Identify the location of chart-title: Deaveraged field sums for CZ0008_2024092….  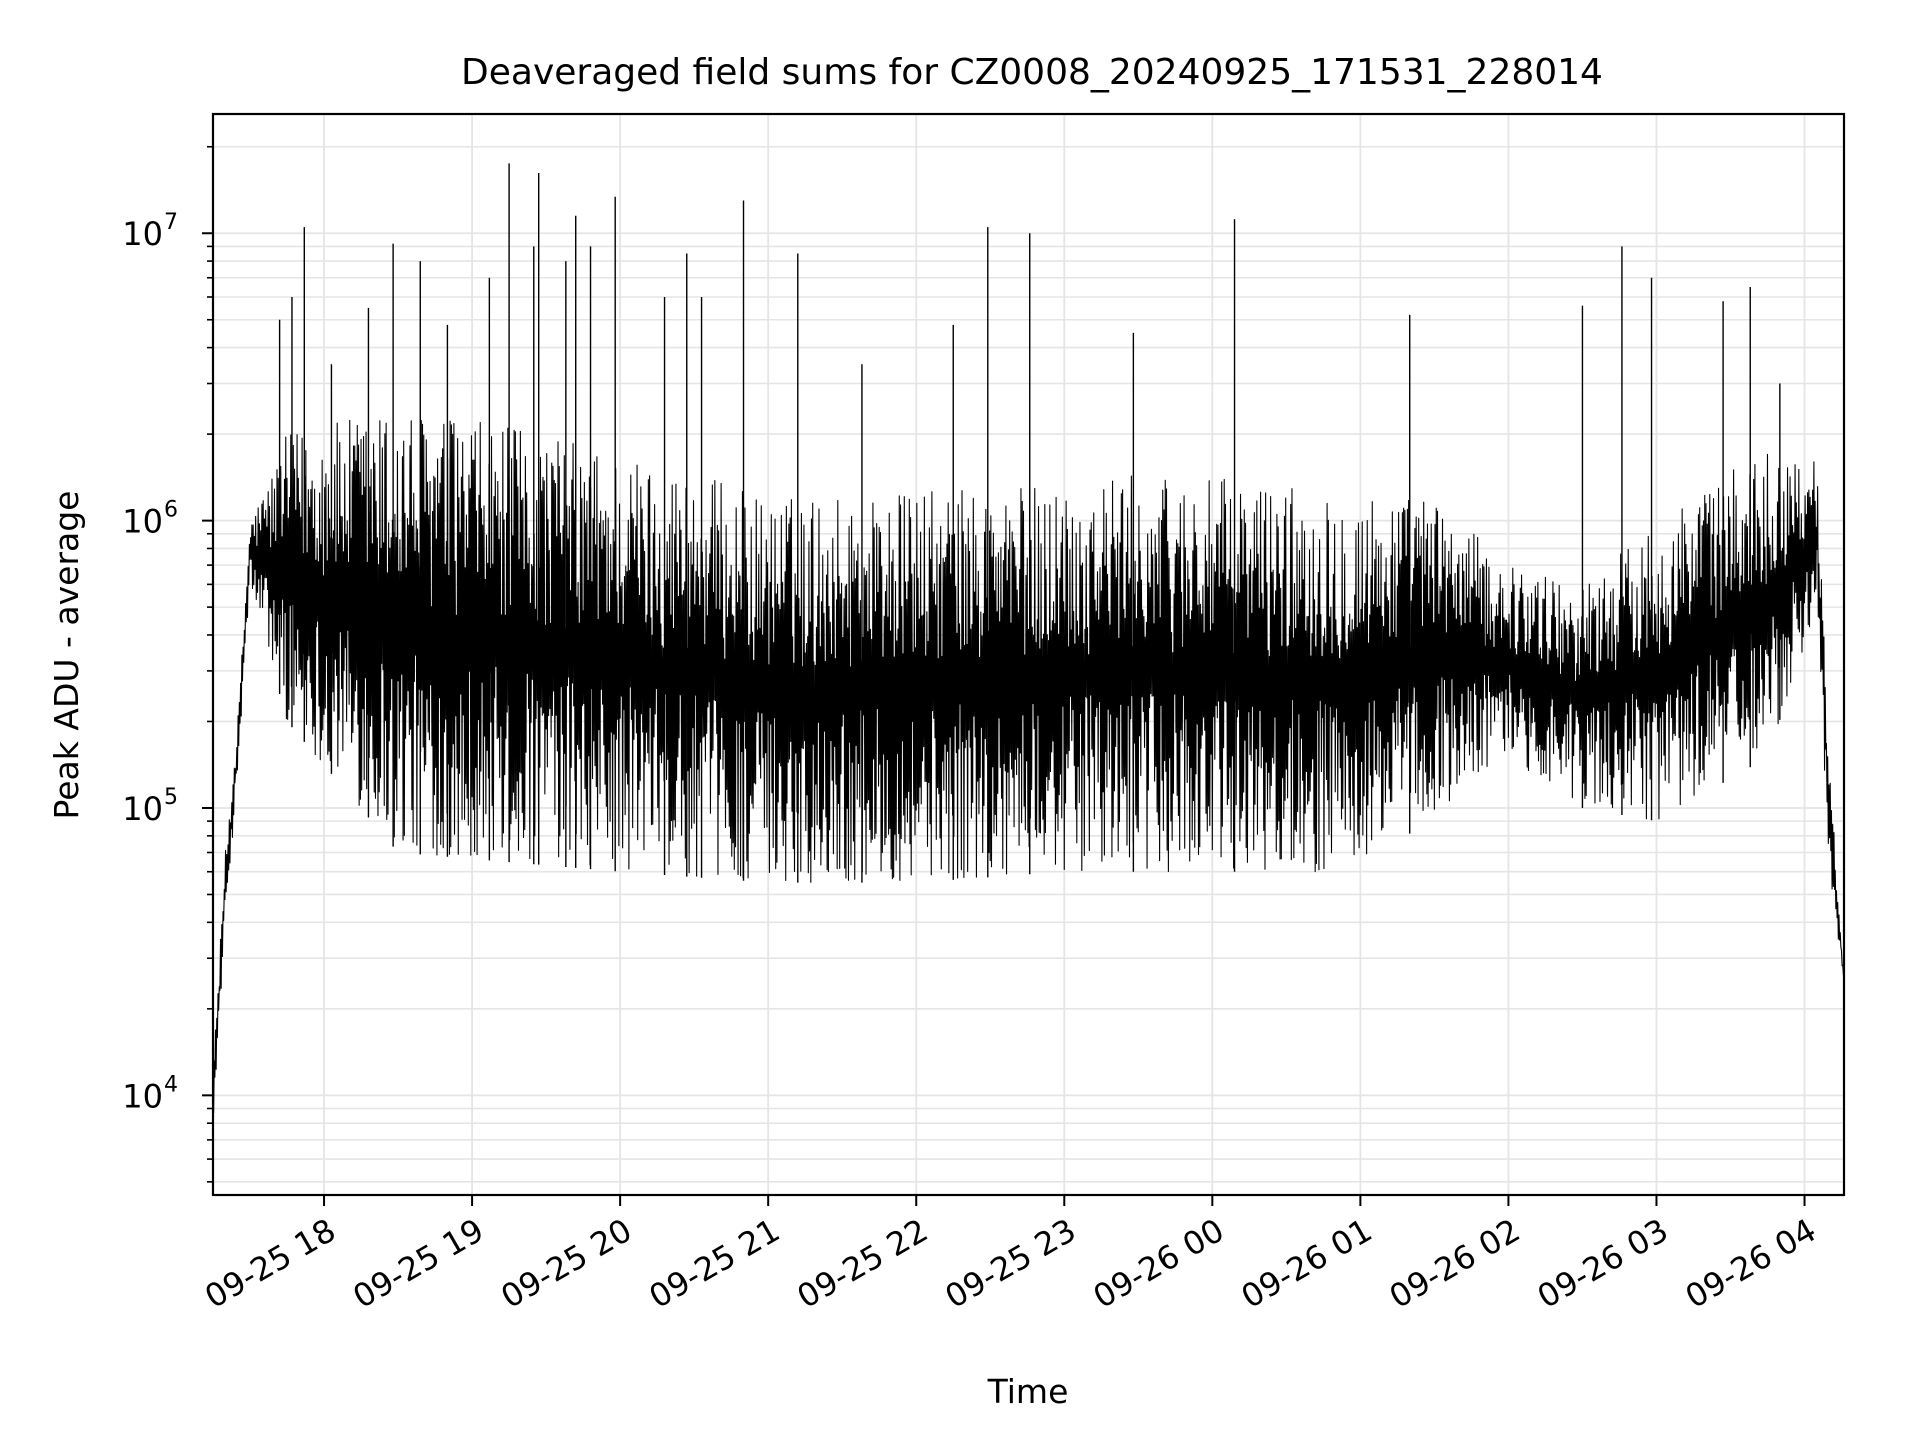
(1032, 72).